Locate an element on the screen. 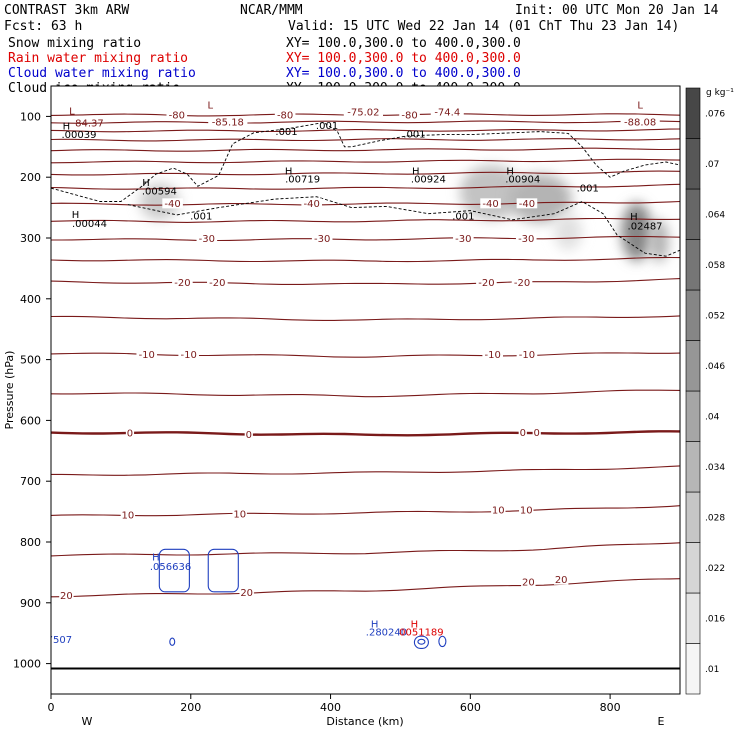 The height and width of the screenshot is (740, 740). temperature-label: -74.4 is located at coordinates (447, 113).